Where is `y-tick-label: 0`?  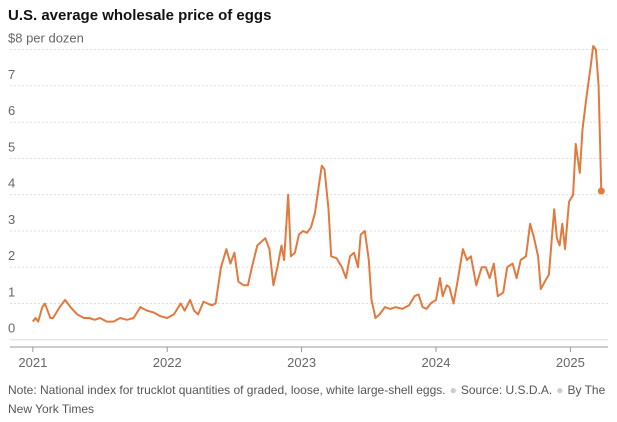 y-tick-label: 0 is located at coordinates (11, 328).